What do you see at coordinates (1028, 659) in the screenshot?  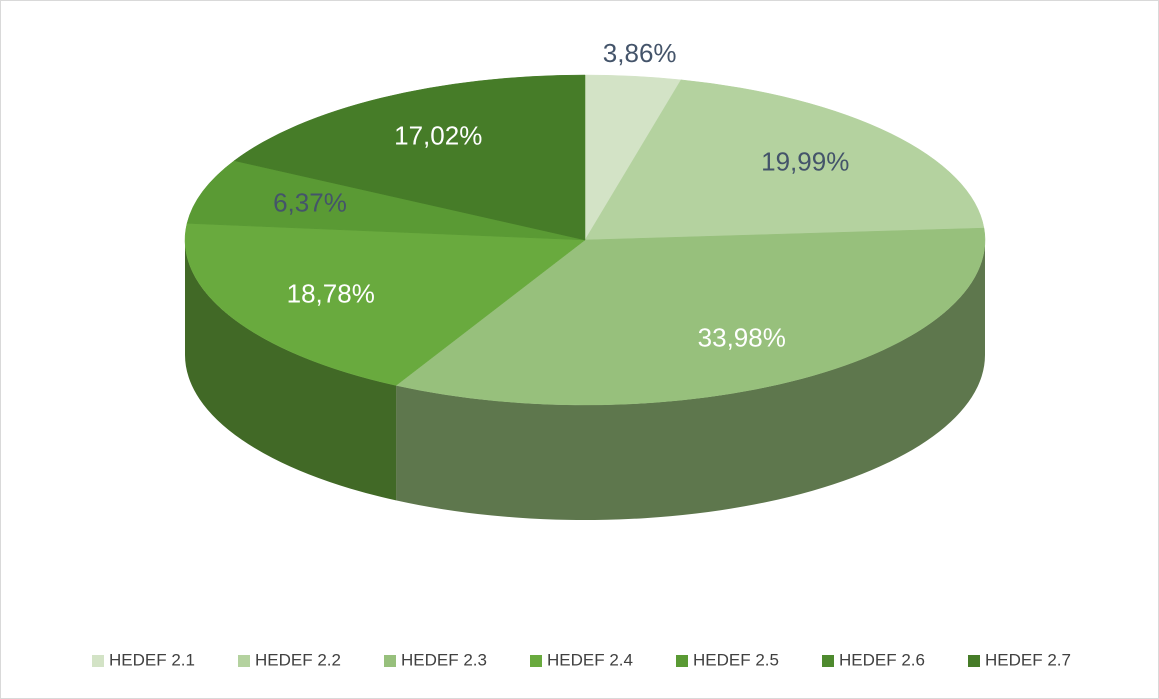 I see `legend-label: HEDEF 2.7` at bounding box center [1028, 659].